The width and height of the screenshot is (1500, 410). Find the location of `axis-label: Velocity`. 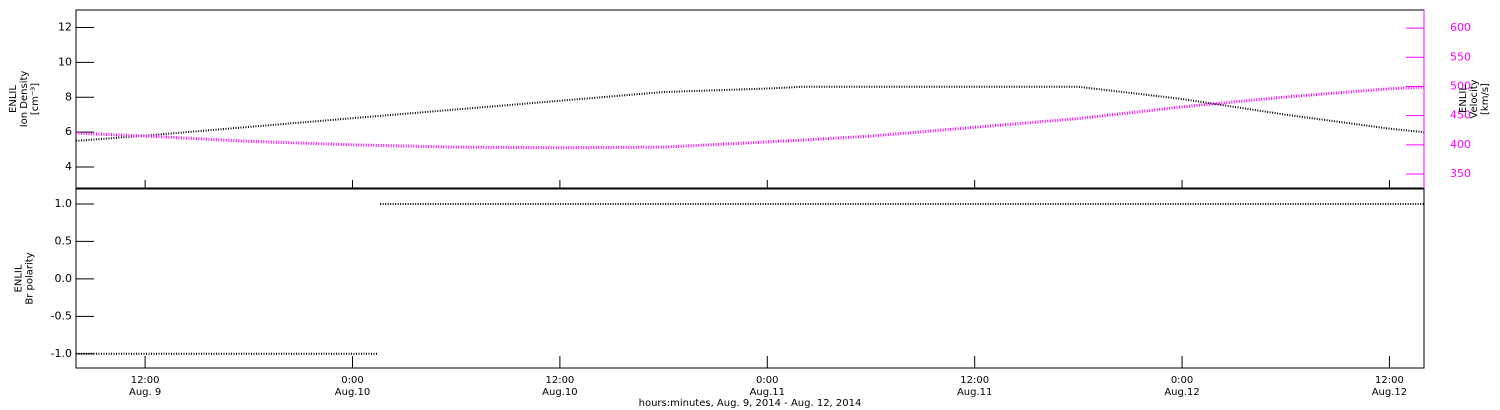

axis-label: Velocity is located at coordinates (1474, 98).